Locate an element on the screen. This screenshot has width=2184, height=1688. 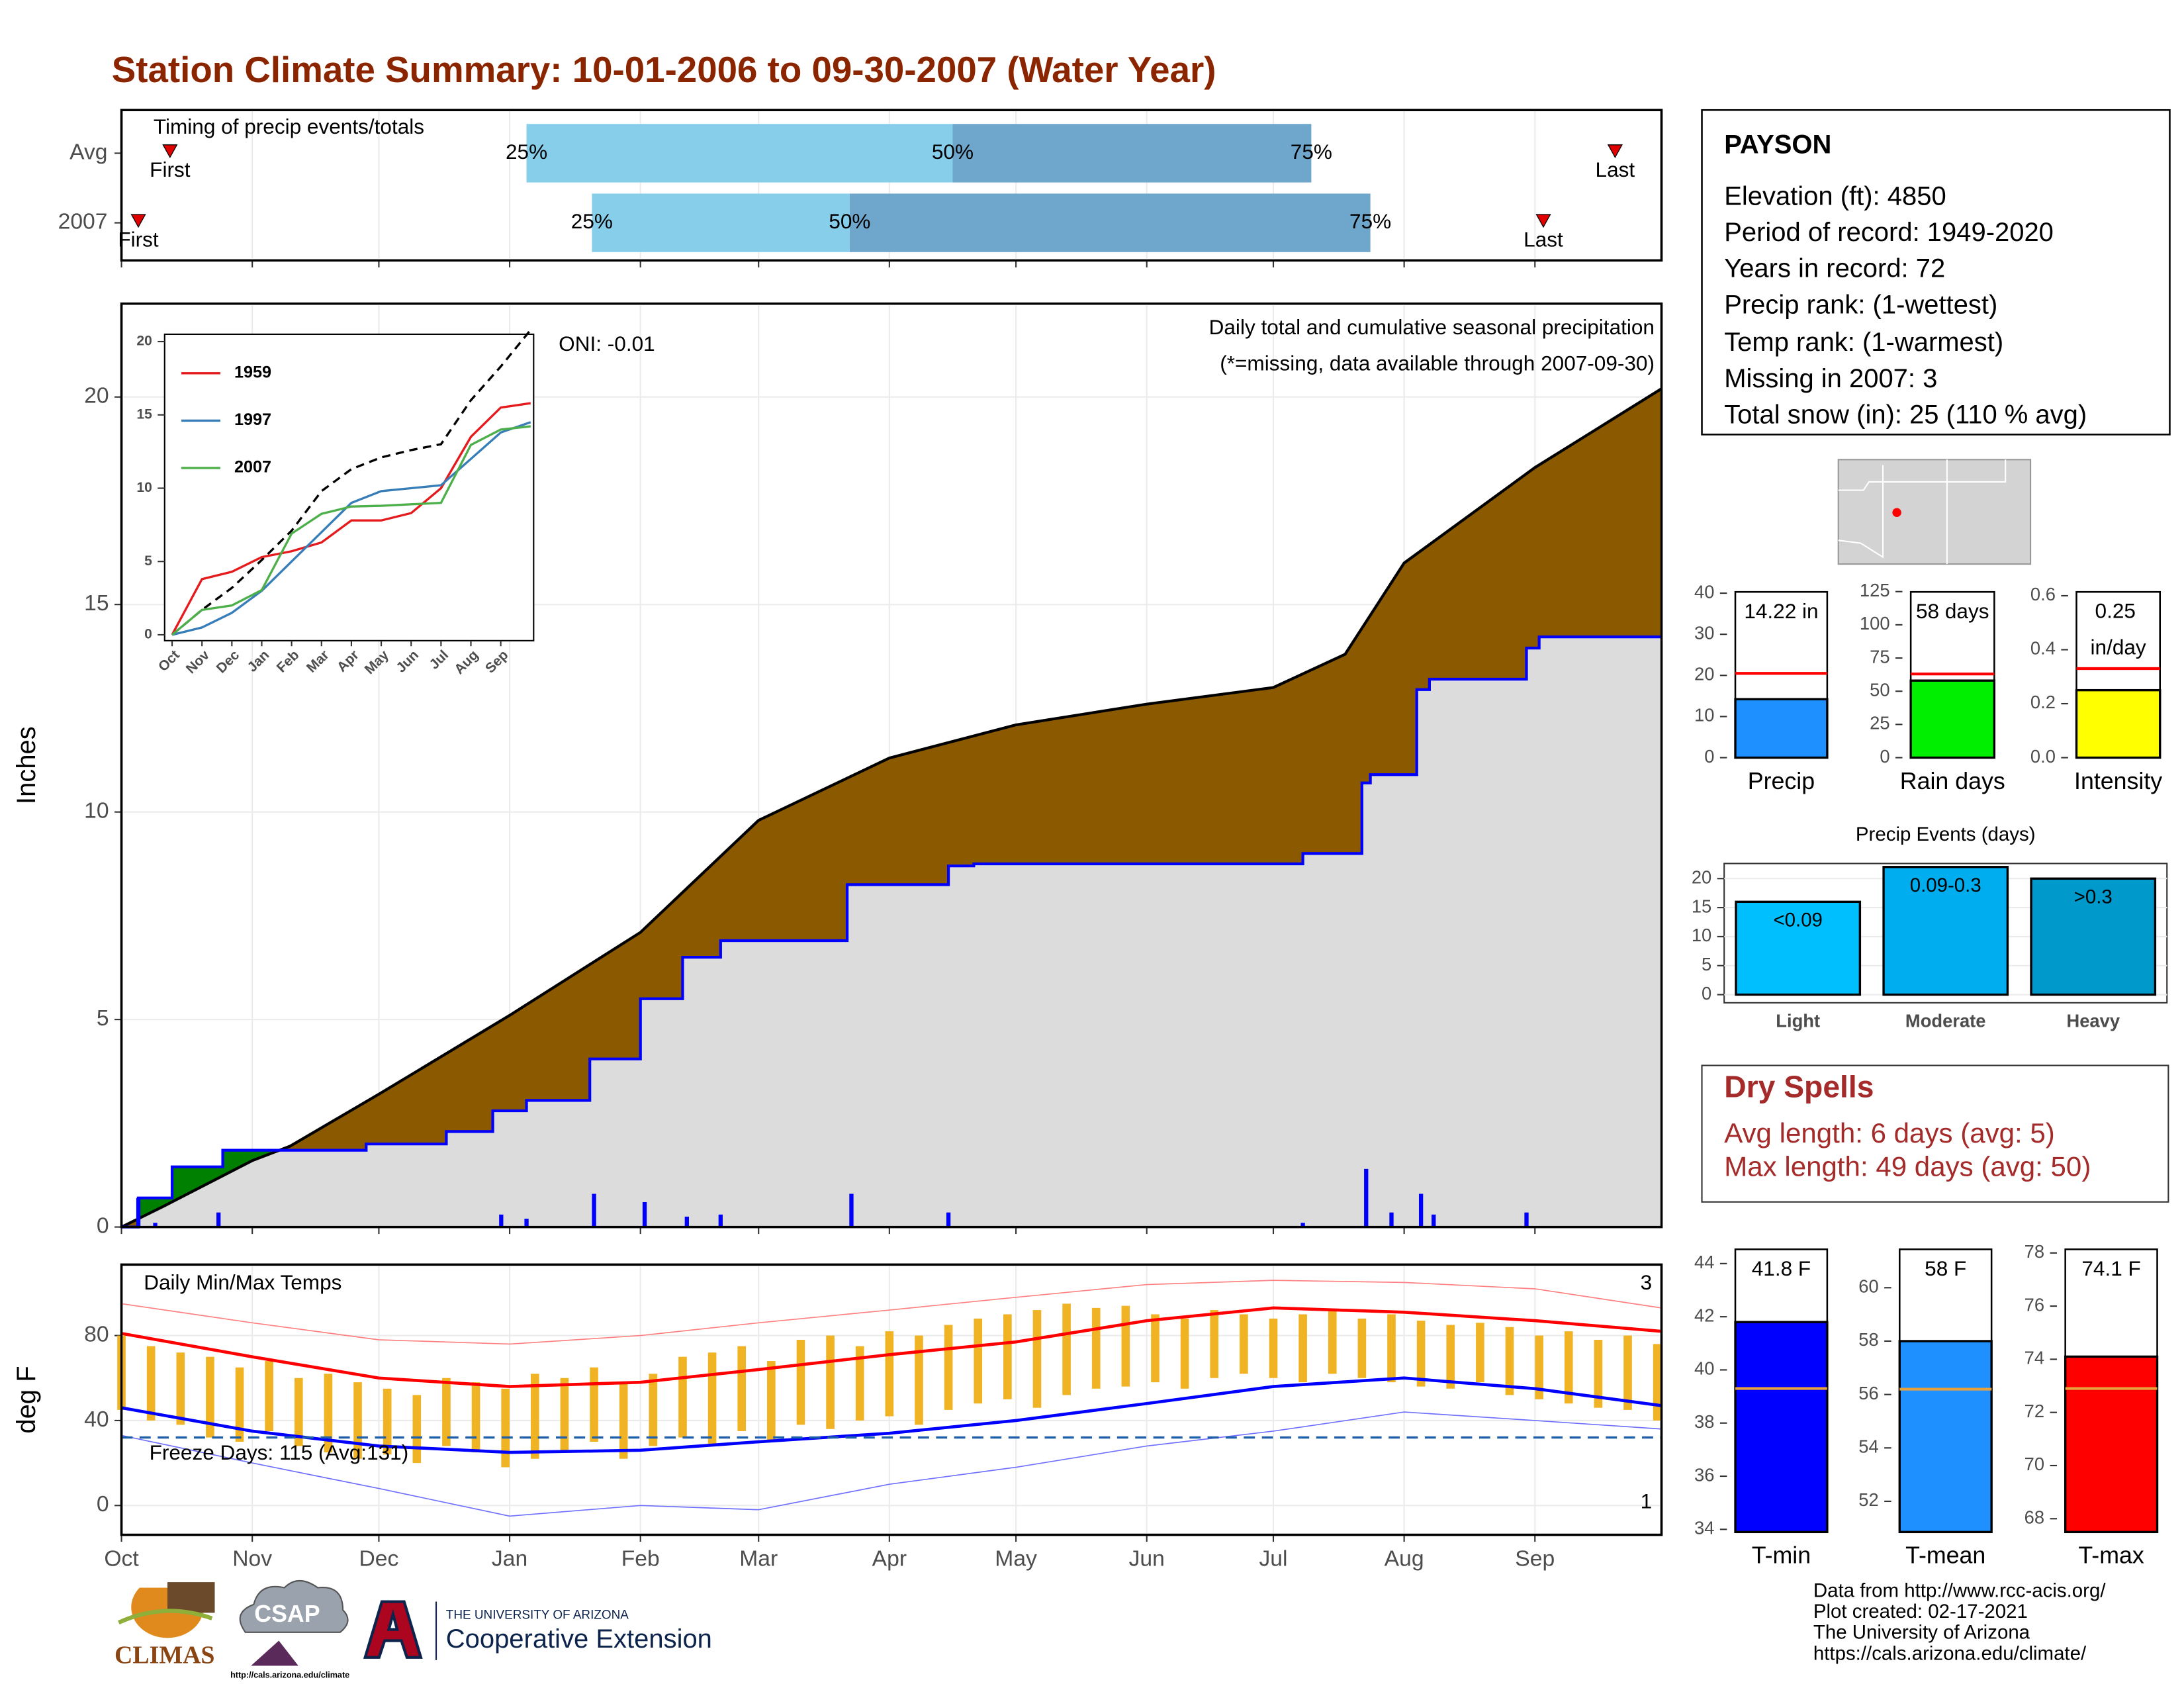
y-tick-label: 36 is located at coordinates (1704, 1474).